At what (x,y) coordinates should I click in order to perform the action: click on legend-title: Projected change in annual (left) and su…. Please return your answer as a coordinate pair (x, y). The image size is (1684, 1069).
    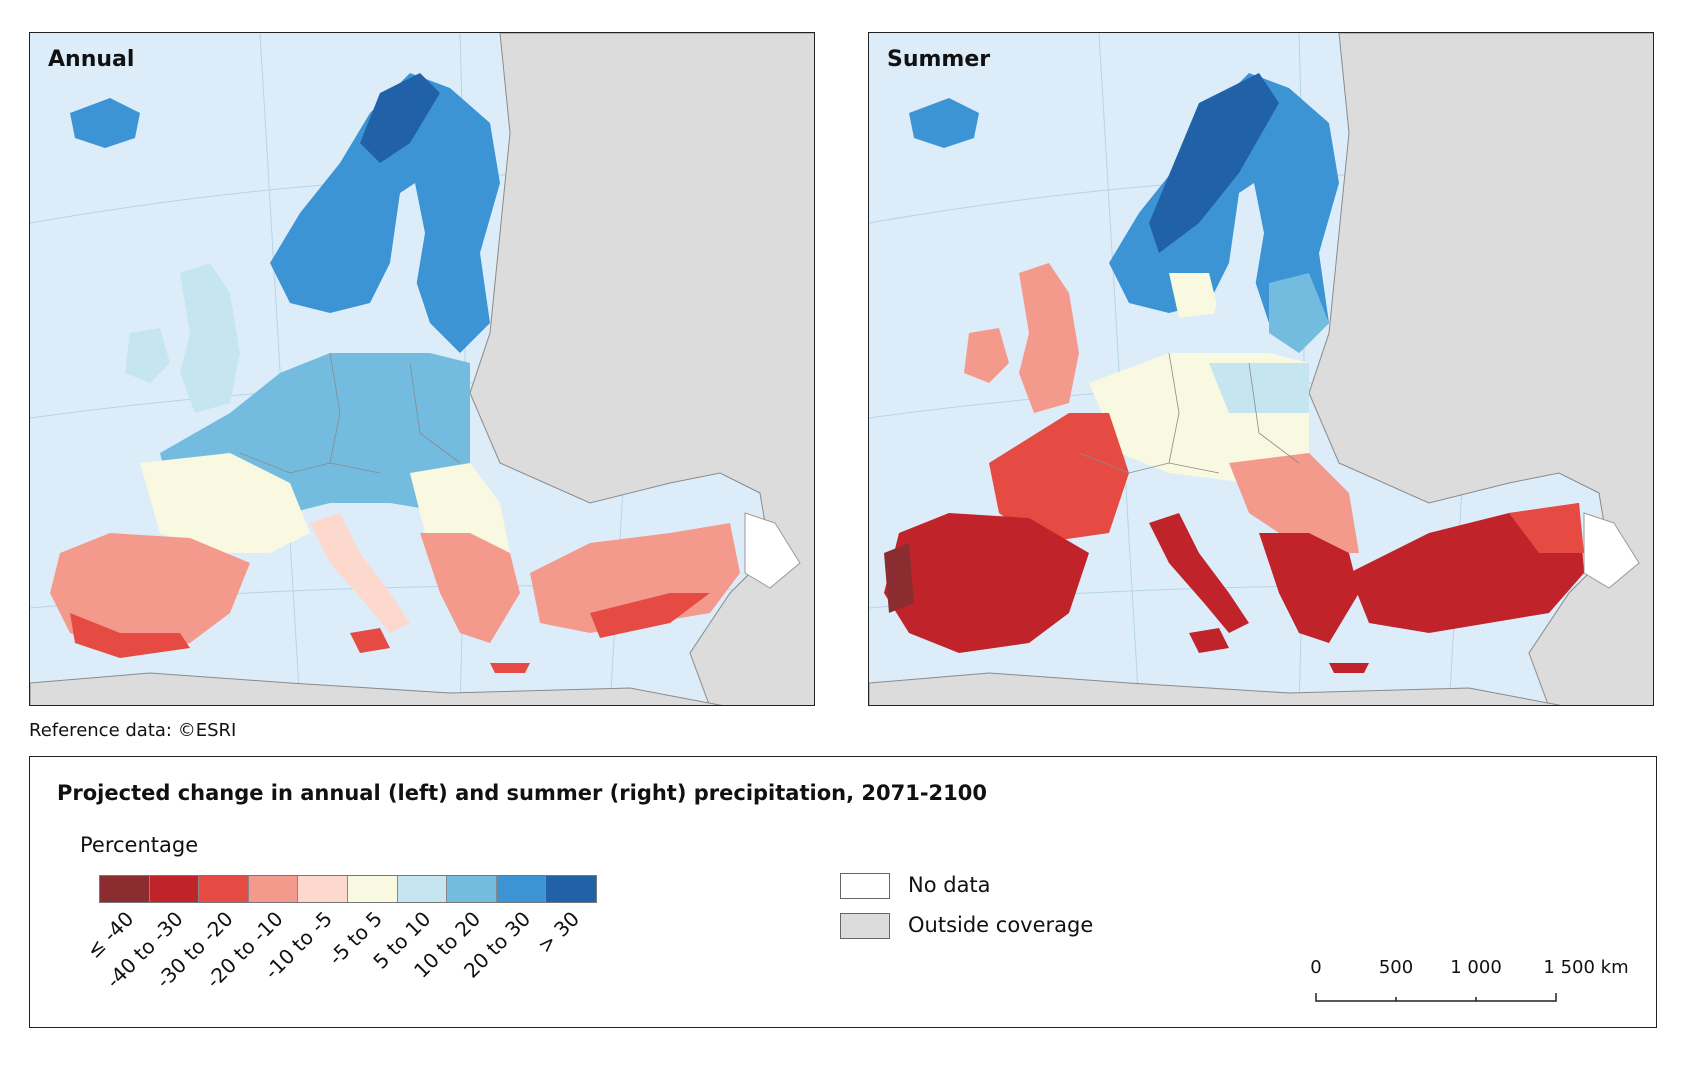
    Looking at the image, I should click on (522, 793).